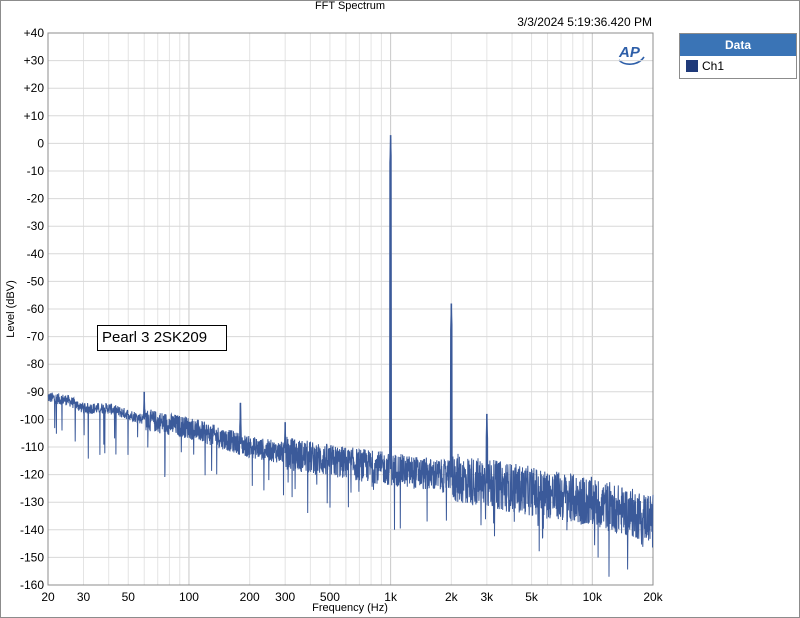 The height and width of the screenshot is (618, 800). Describe the element at coordinates (36, 199) in the screenshot. I see `y-tick-label: -20` at that location.